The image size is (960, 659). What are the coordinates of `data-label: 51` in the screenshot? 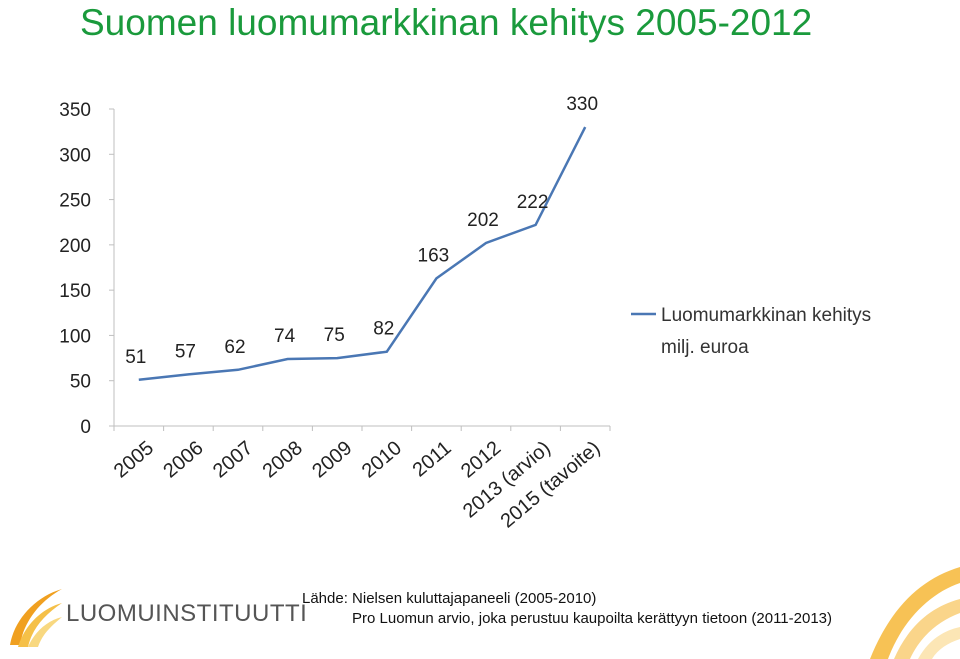 It's located at (135, 357).